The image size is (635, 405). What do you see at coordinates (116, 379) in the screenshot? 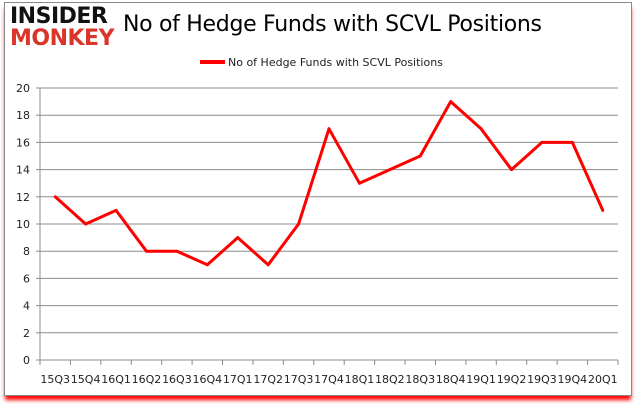
I see `x-tick-label: 16Q1` at bounding box center [116, 379].